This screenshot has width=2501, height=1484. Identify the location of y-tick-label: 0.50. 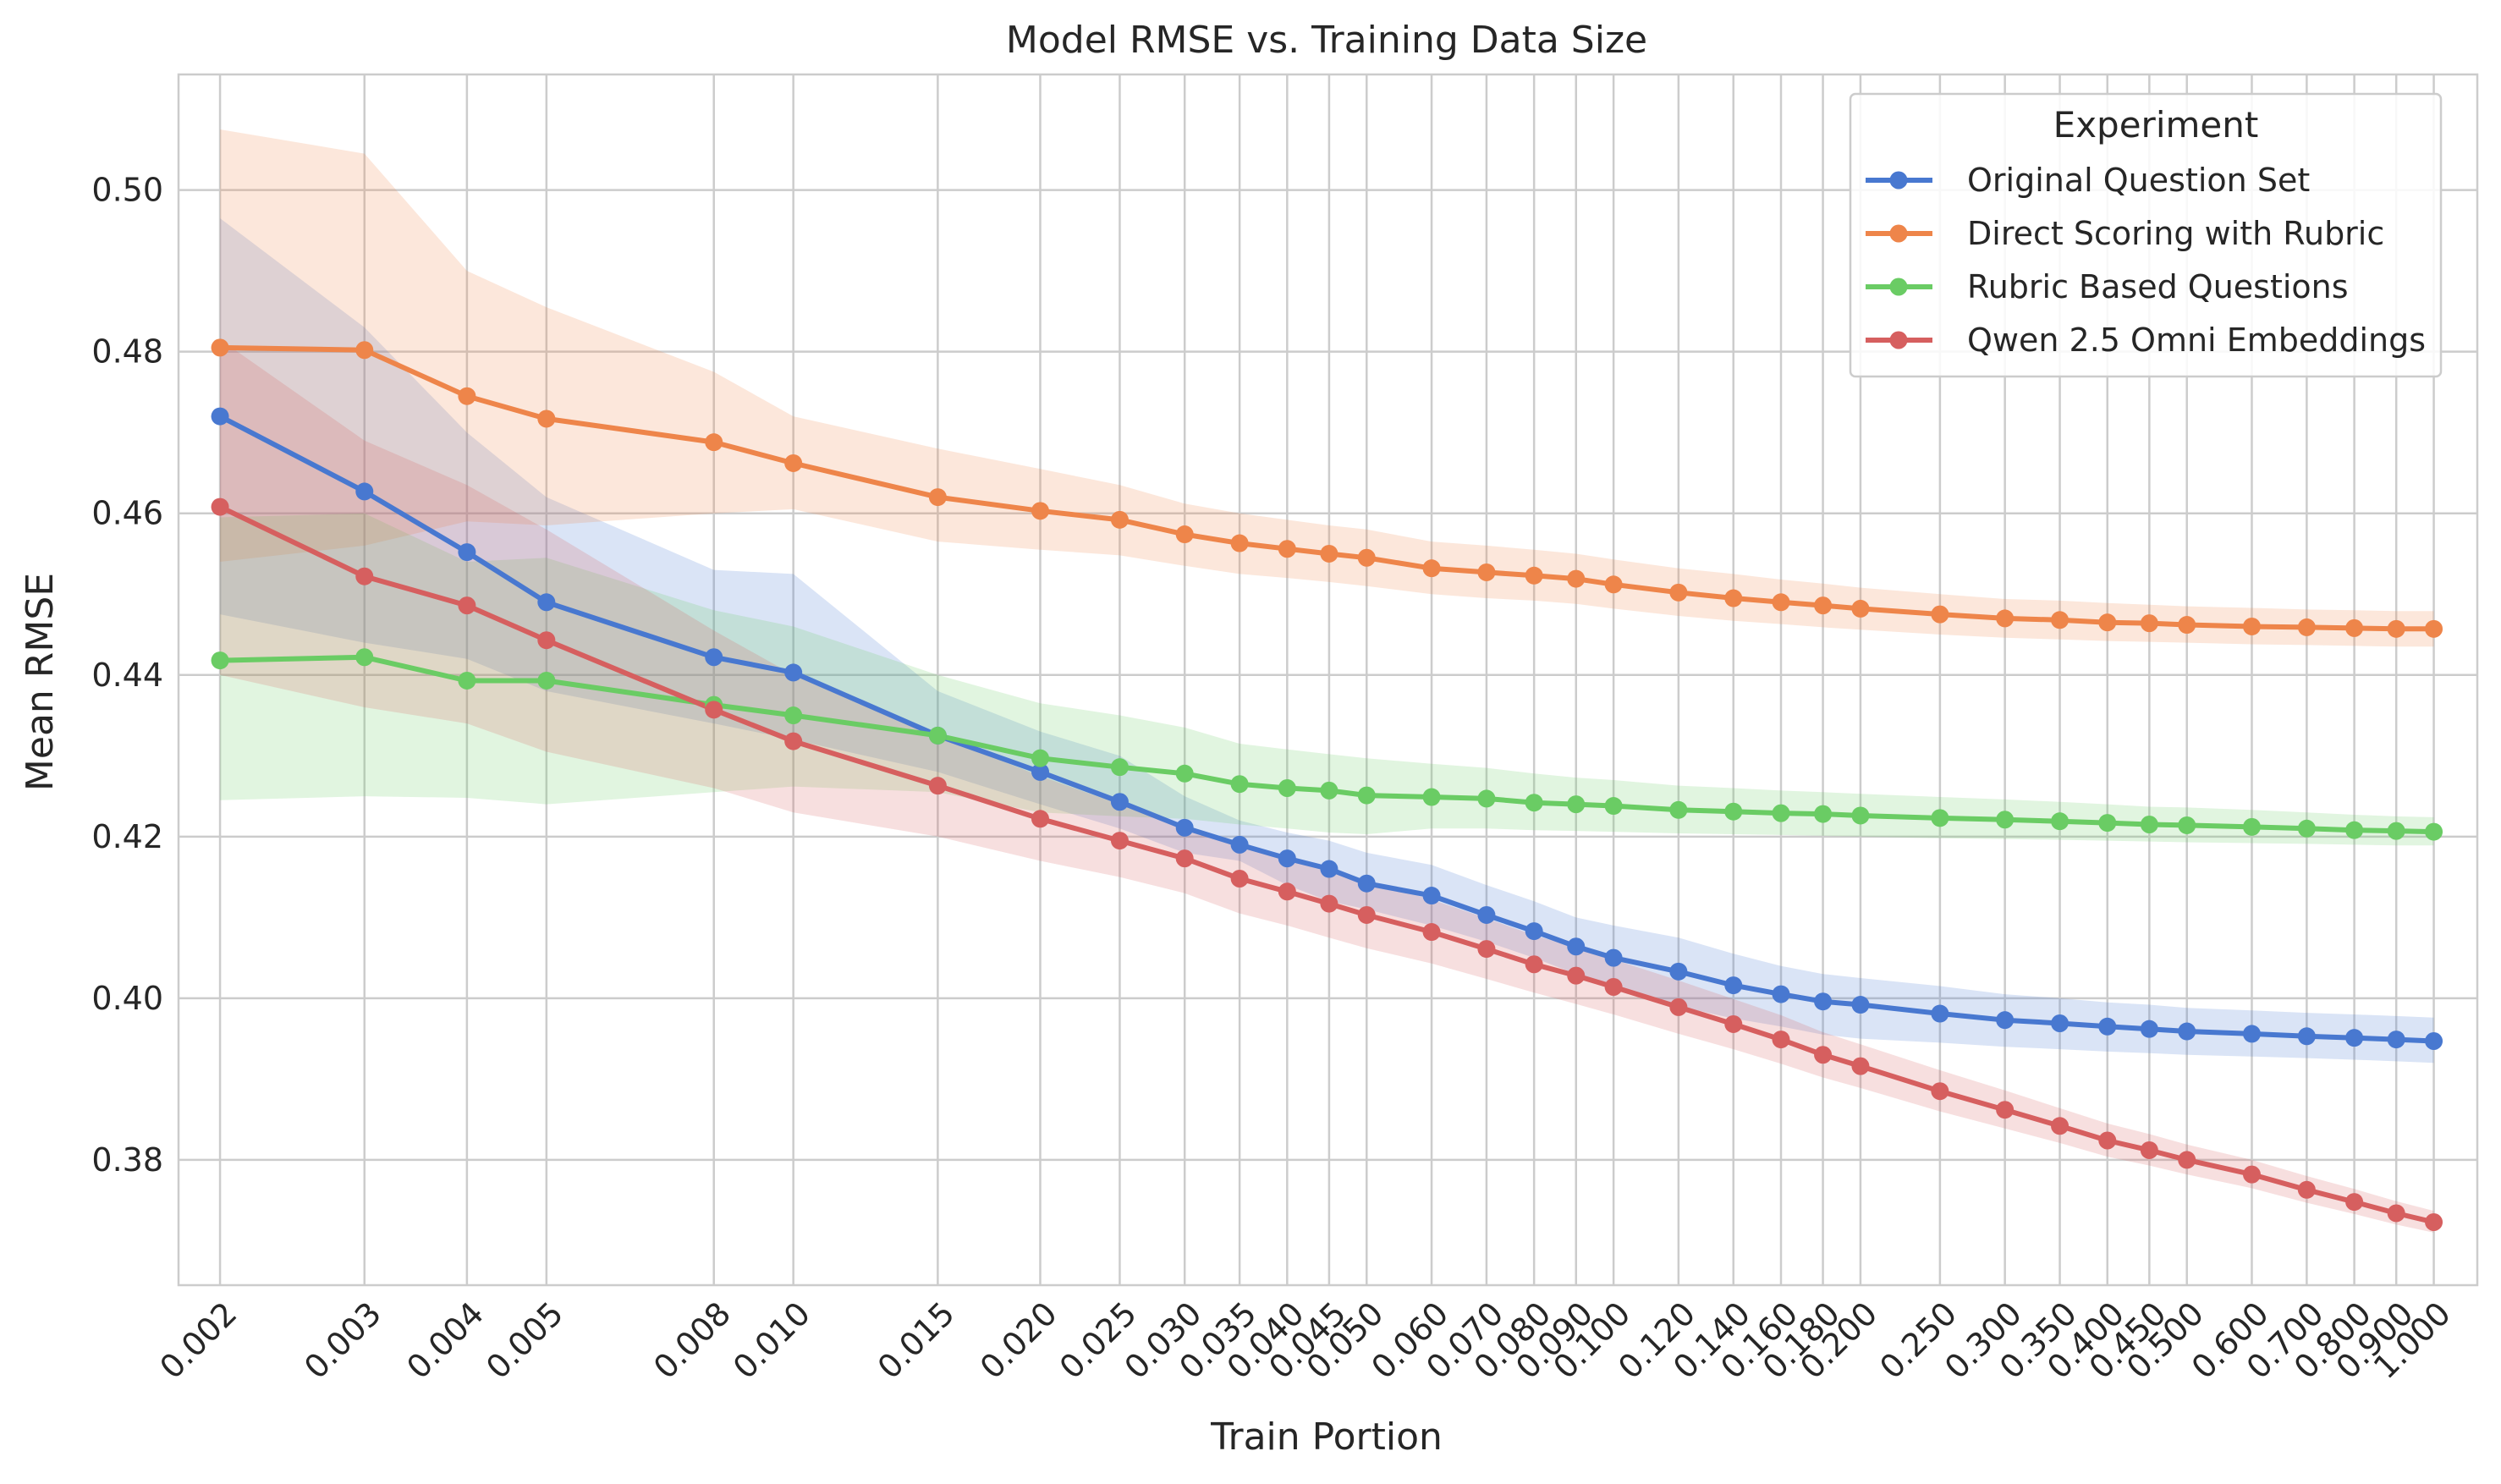
(127, 190).